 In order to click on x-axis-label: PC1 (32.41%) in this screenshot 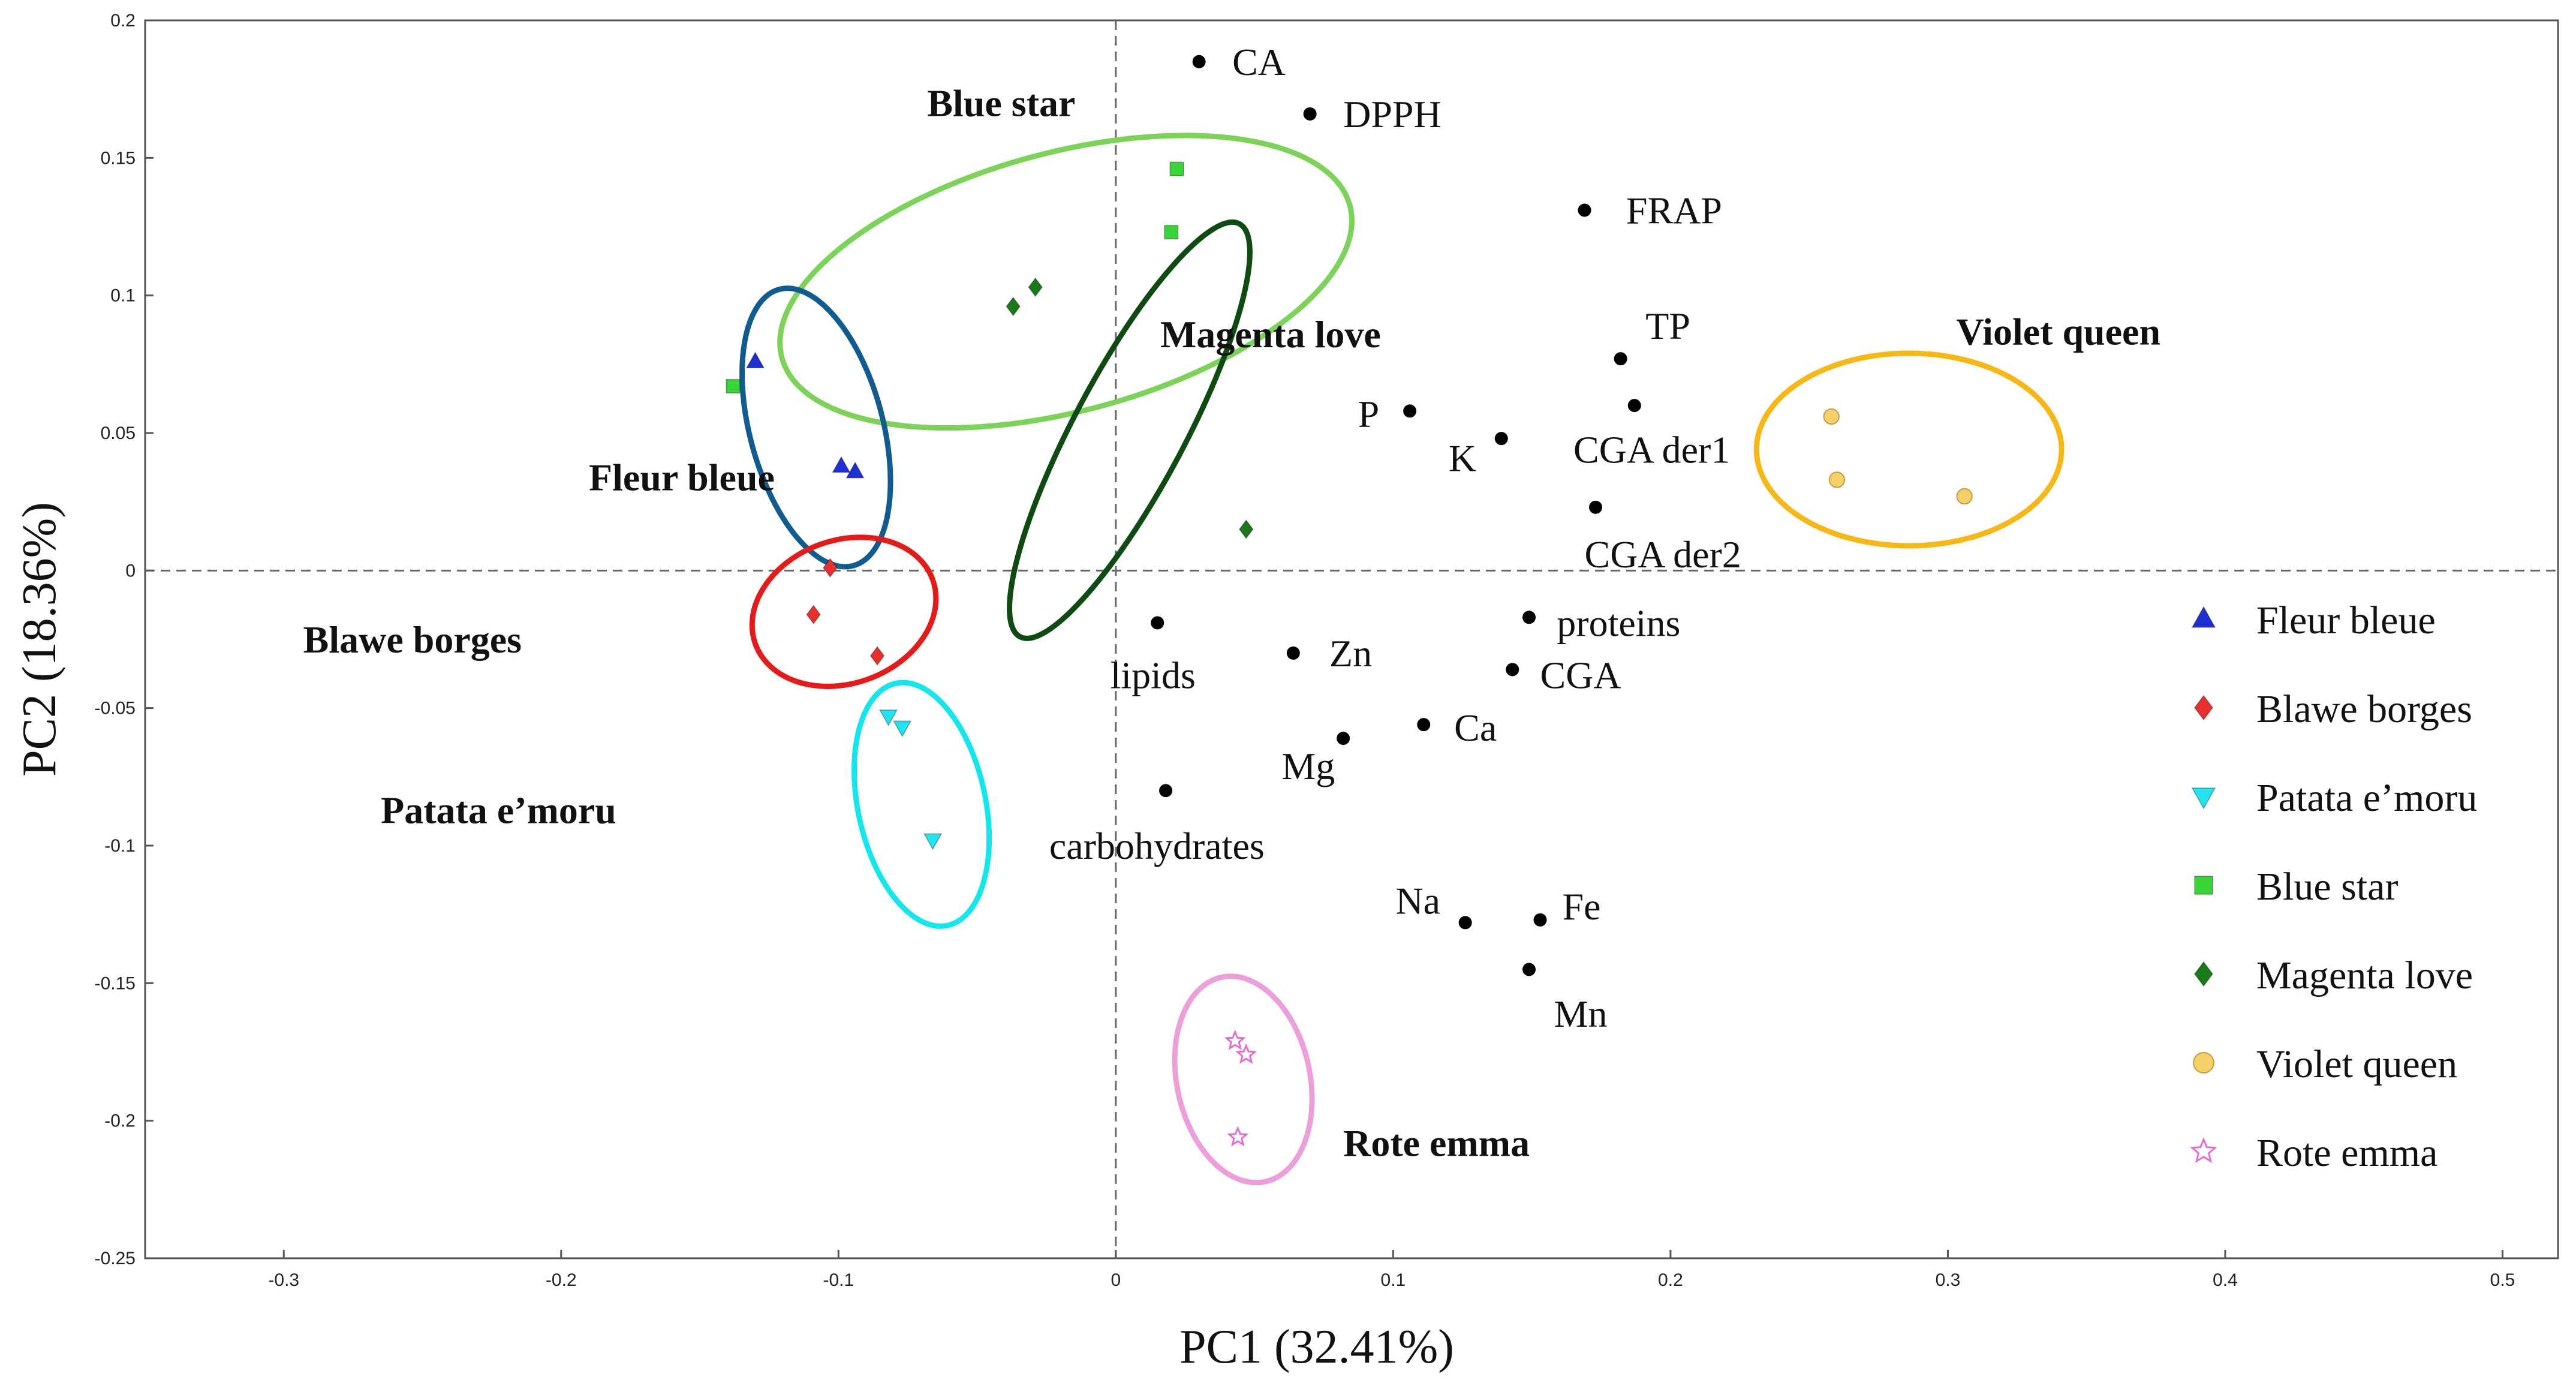, I will do `click(1317, 1347)`.